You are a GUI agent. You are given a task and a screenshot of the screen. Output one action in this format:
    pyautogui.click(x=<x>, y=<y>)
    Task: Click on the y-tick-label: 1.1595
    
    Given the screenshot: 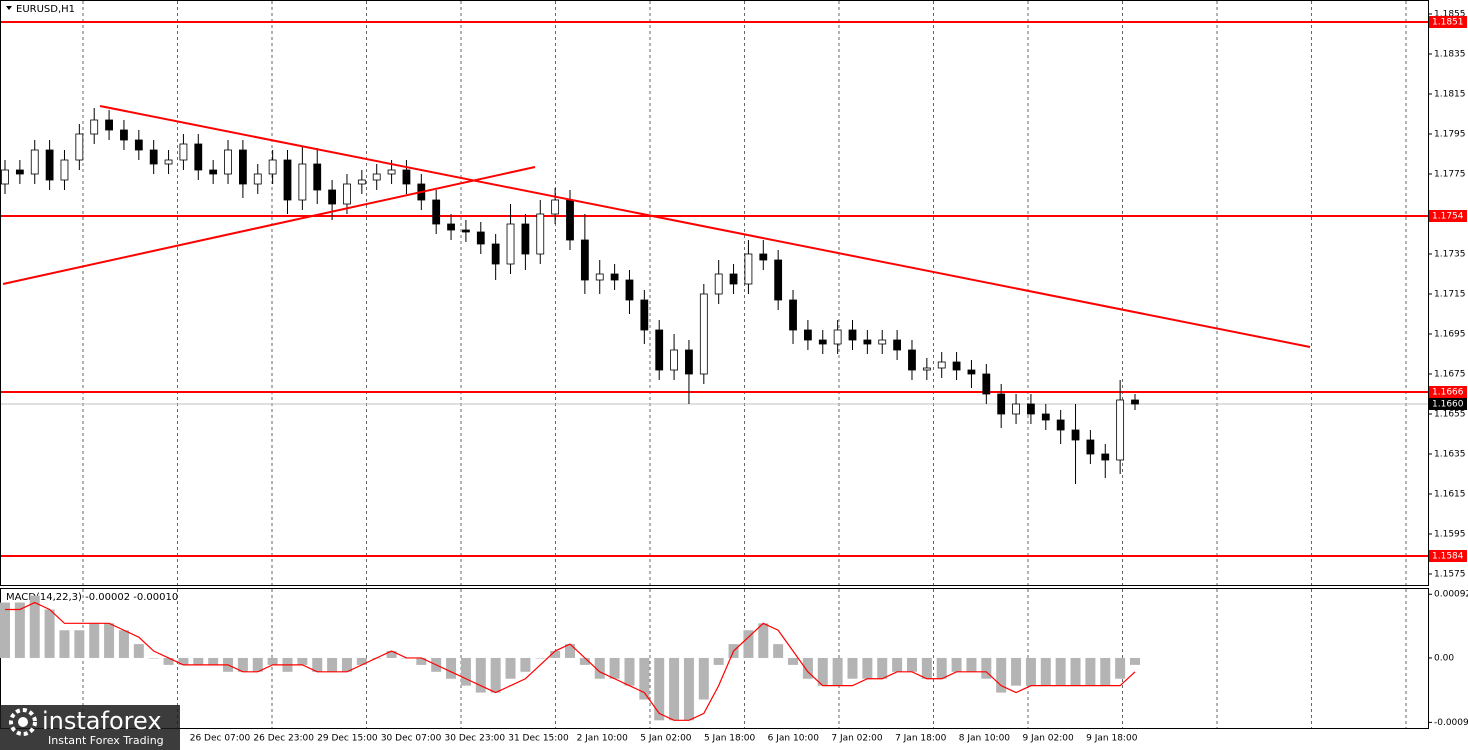 What is the action you would take?
    pyautogui.click(x=1450, y=535)
    